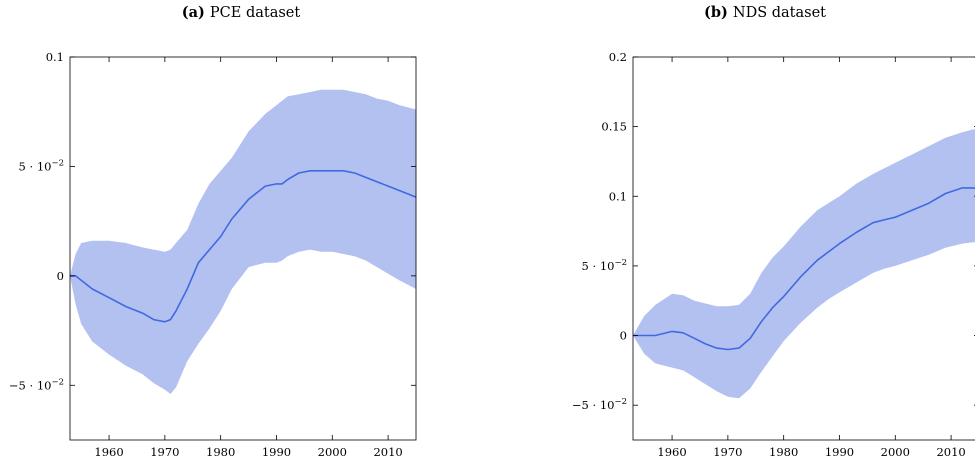  What do you see at coordinates (618, 196) in the screenshot?
I see `panel-b-y-tick-label: 0.1` at bounding box center [618, 196].